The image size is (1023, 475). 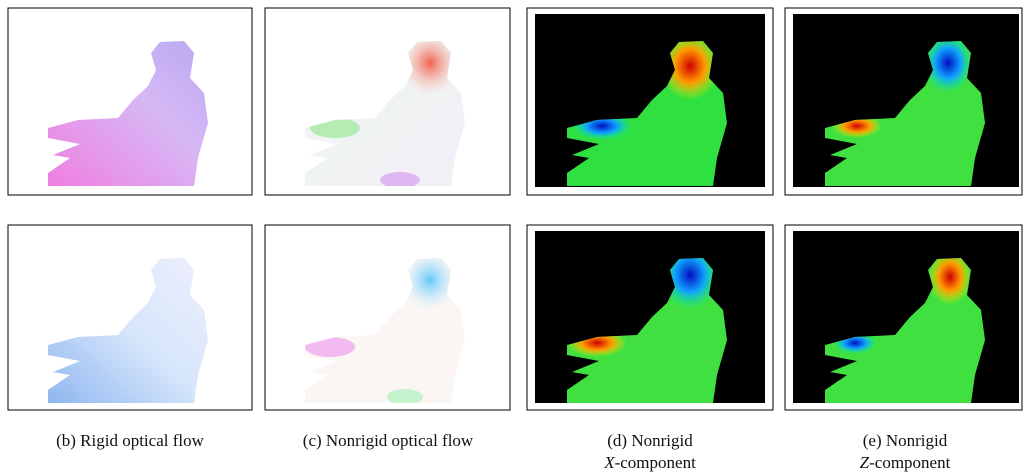 What do you see at coordinates (617, 440) in the screenshot?
I see `caption-label: (d)` at bounding box center [617, 440].